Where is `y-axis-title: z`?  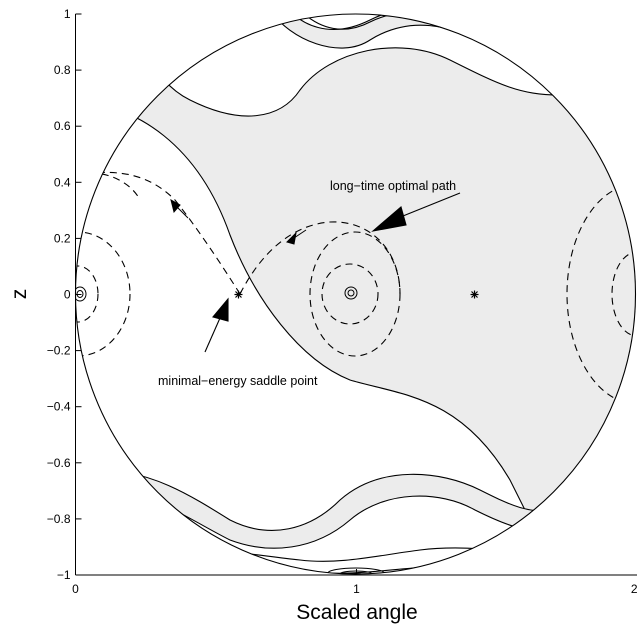 y-axis-title: z is located at coordinates (19, 294).